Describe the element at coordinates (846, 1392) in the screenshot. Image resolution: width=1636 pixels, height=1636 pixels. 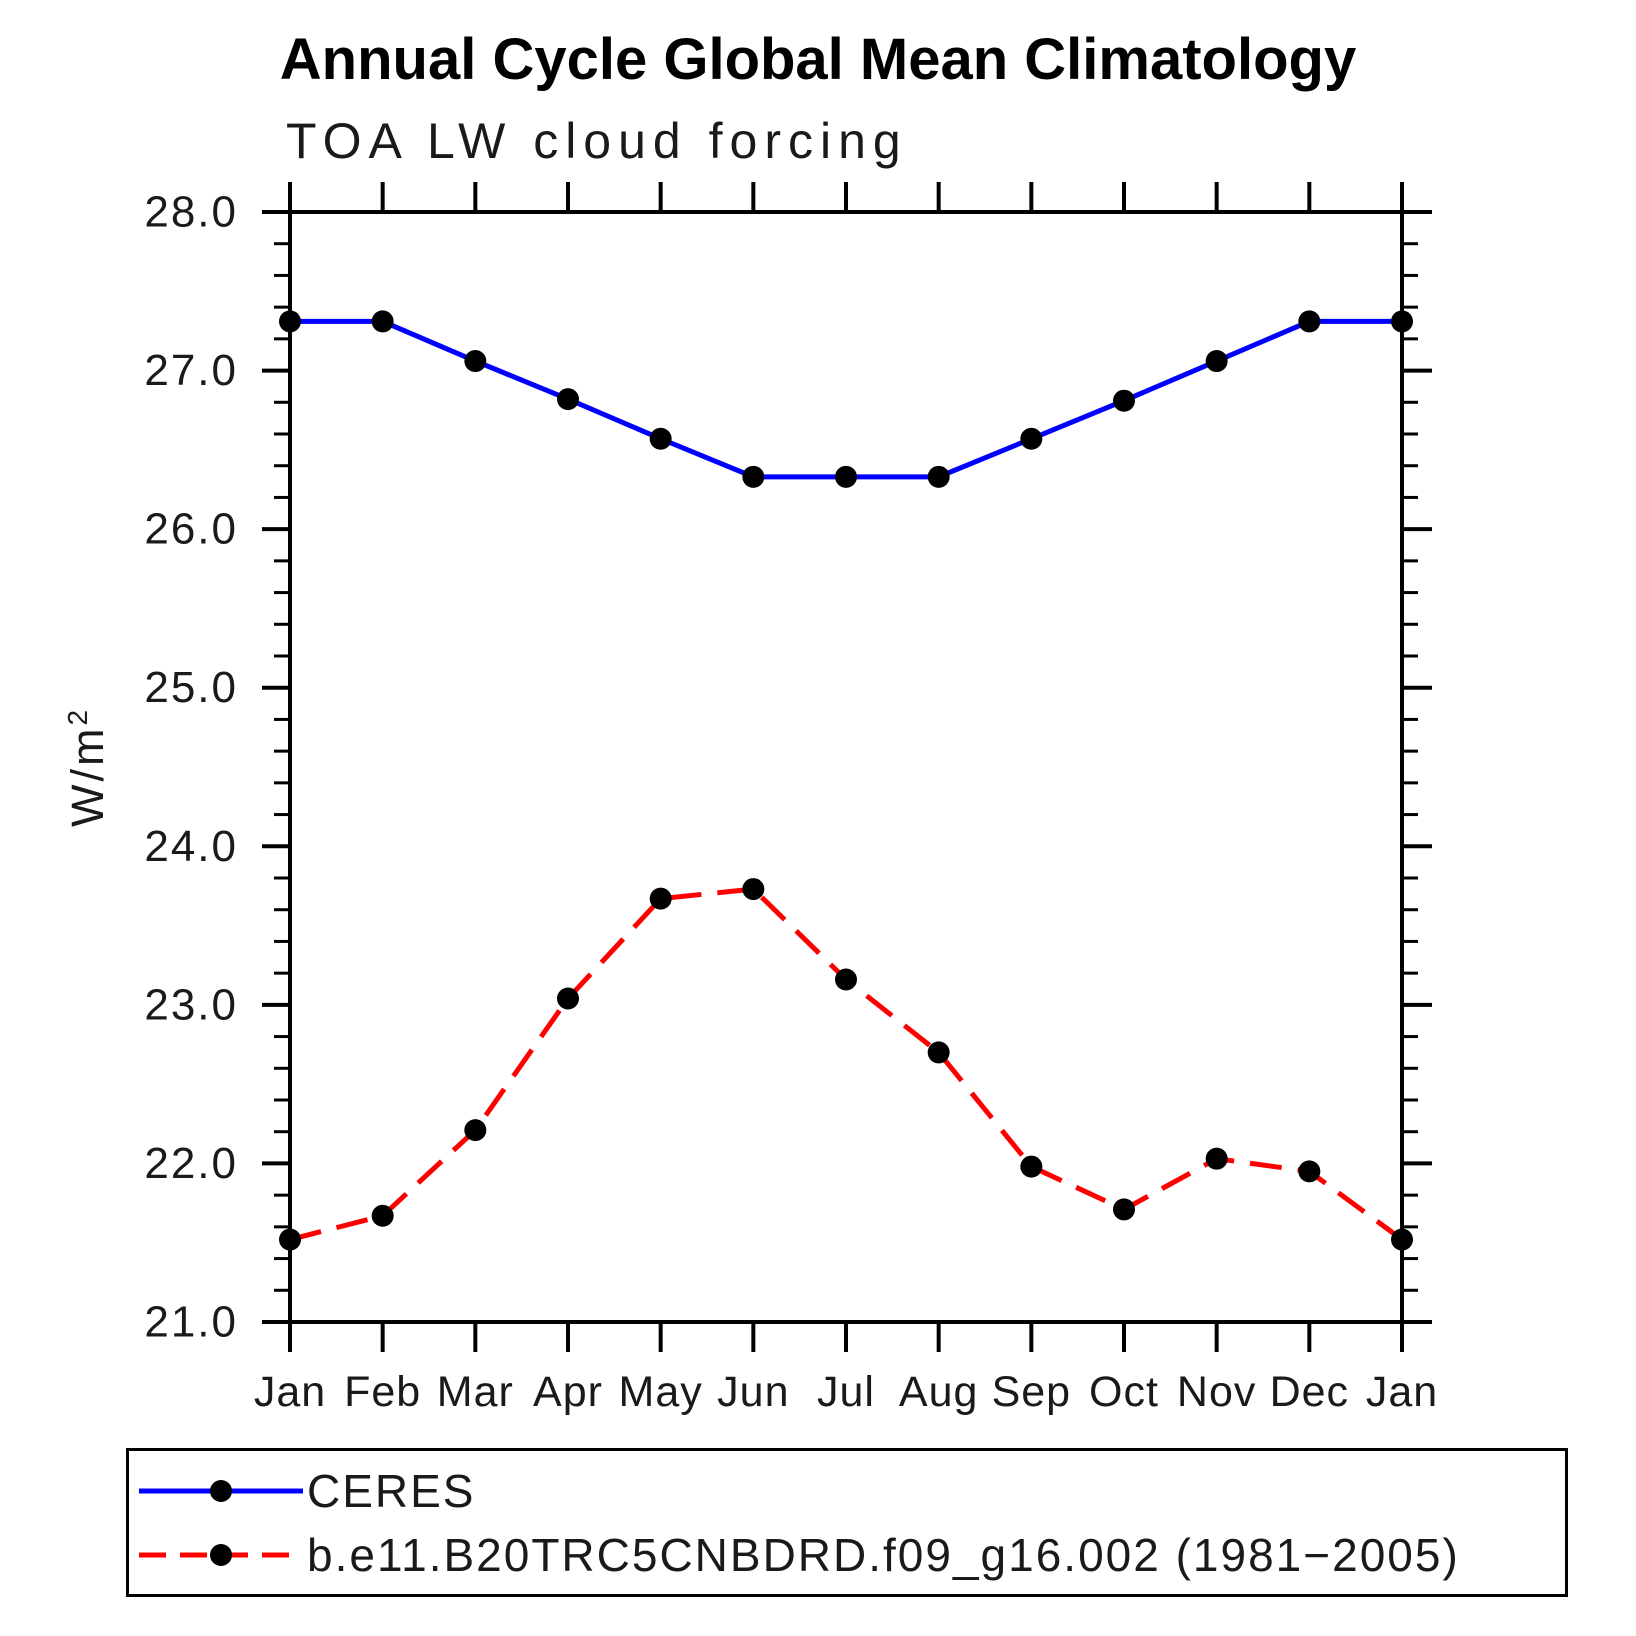
I see `x-tick-label: Jul` at that location.